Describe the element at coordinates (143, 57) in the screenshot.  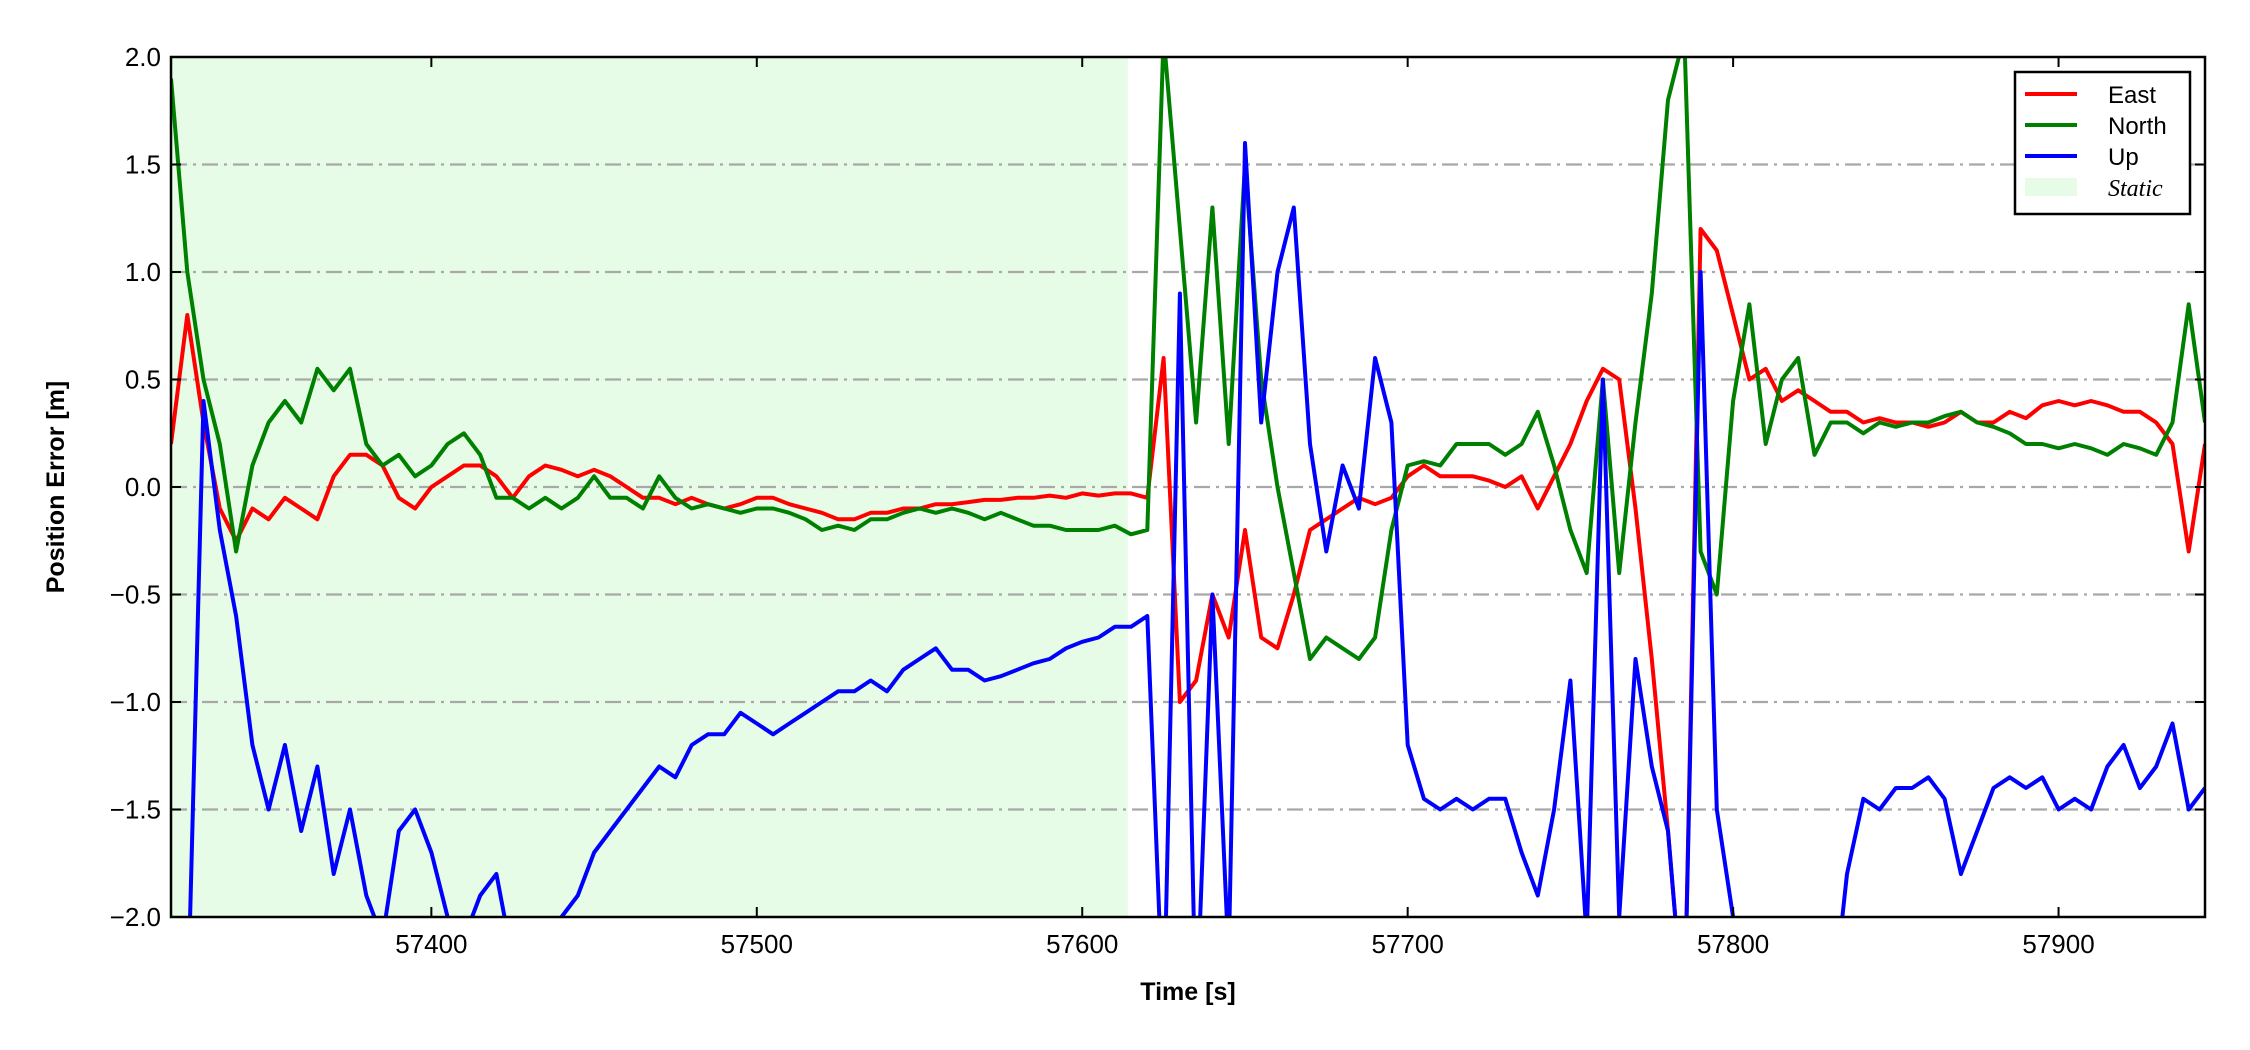
I see `y-tick-label: 2.0` at that location.